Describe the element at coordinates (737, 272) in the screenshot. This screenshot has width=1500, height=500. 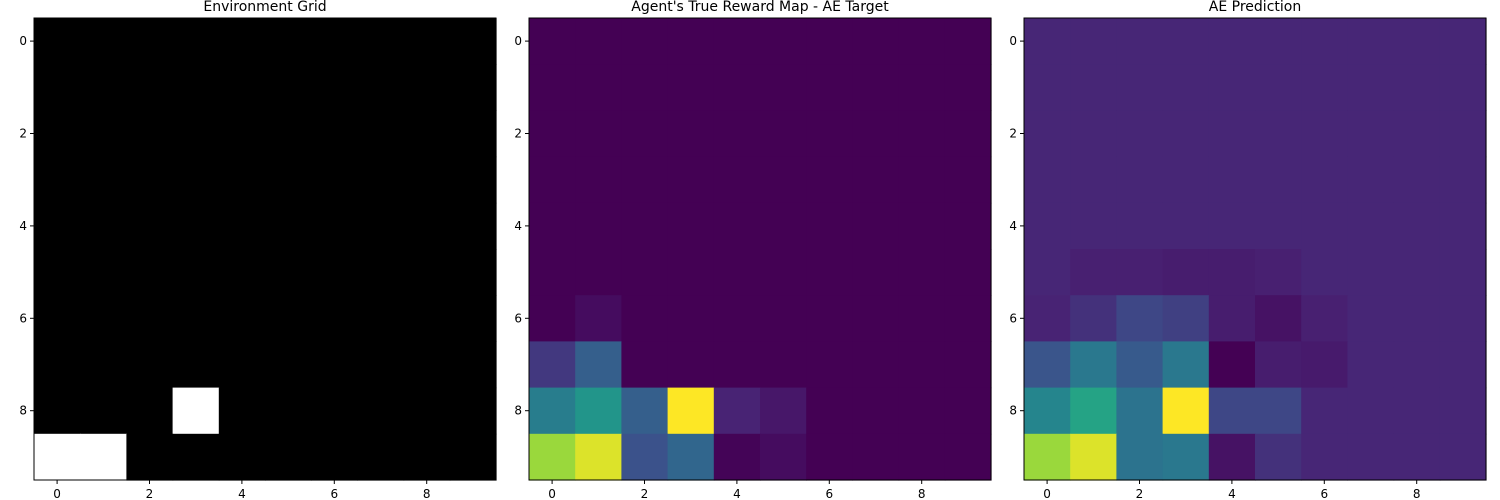
I see `heatmap-cell-r5-c4` at that location.